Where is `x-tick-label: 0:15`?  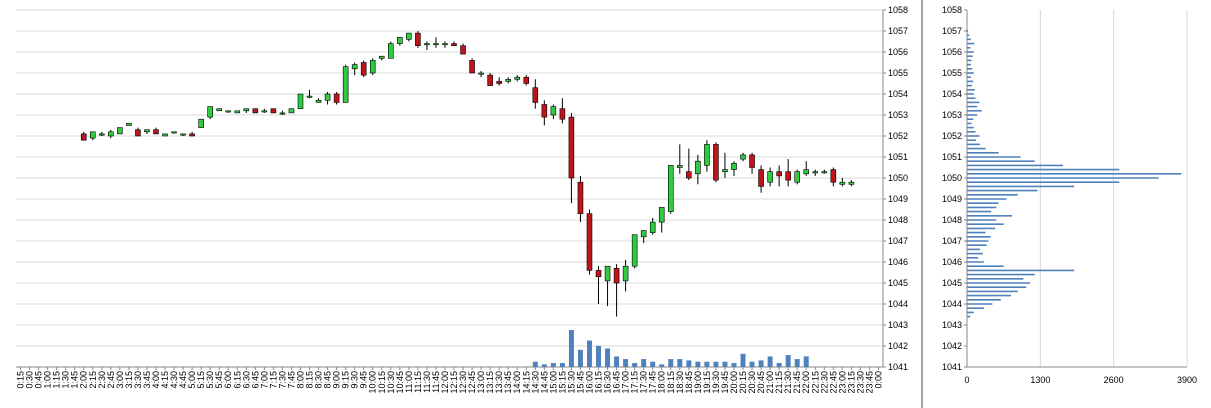 x-tick-label: 0:15 is located at coordinates (21, 380).